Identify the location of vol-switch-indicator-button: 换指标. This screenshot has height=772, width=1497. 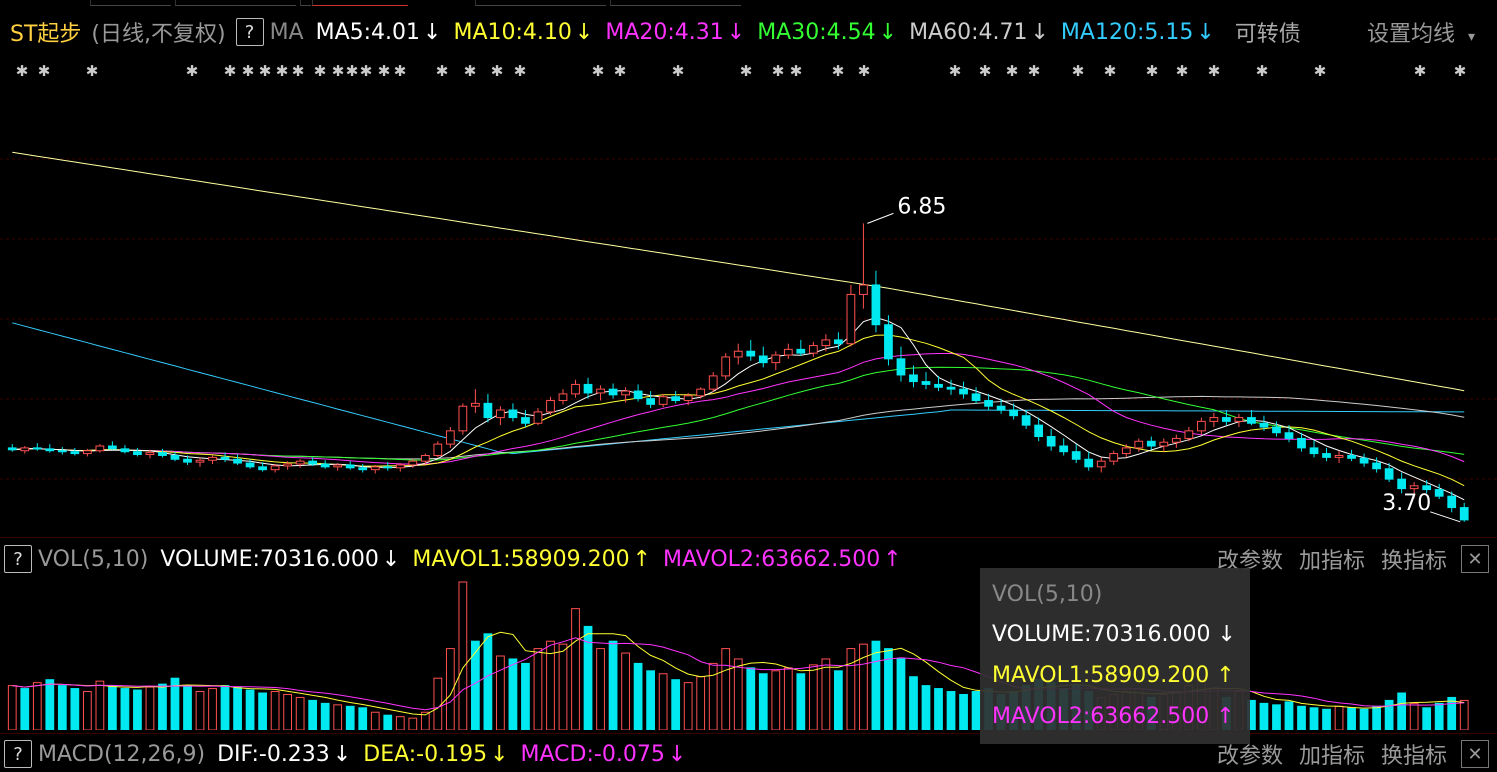
(1413, 561).